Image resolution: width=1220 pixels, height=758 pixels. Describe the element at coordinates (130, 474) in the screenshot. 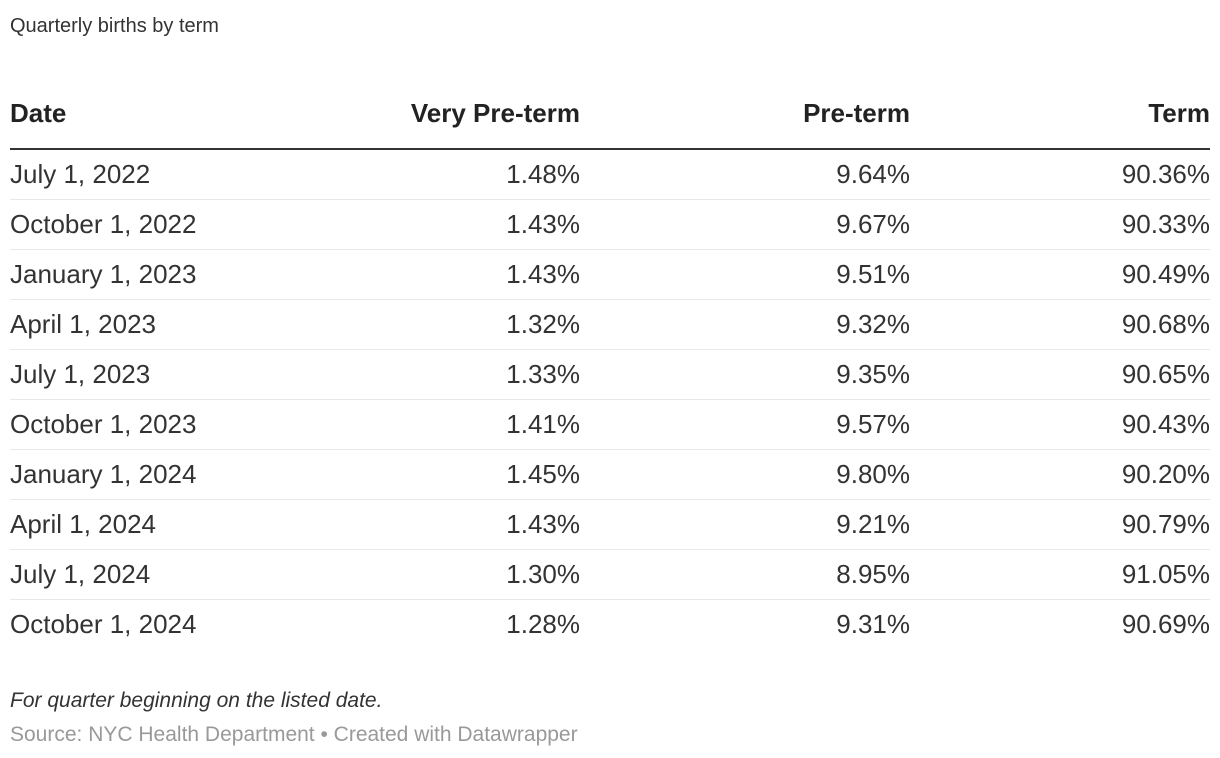

I see `date-cell: January 1, 2024` at that location.